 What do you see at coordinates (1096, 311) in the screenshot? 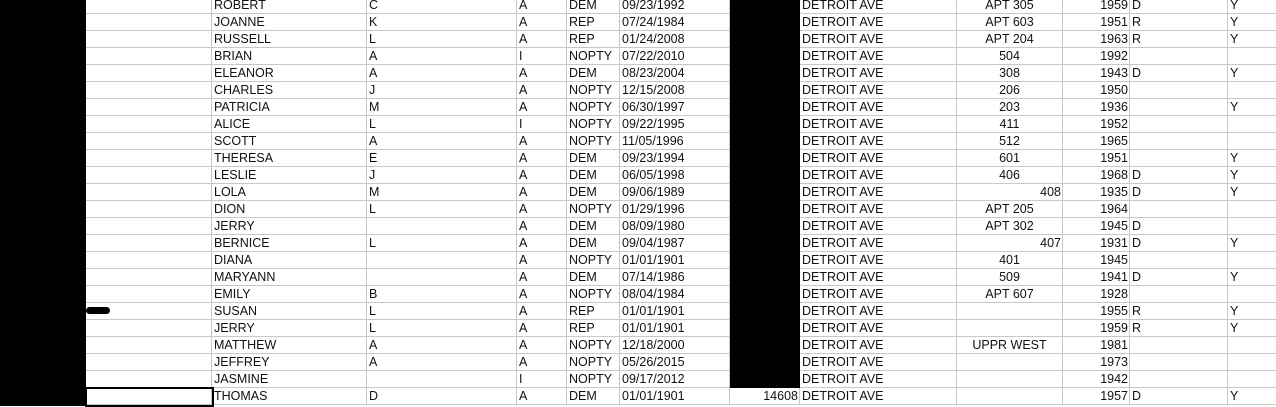
I see `cell-year: 1955` at bounding box center [1096, 311].